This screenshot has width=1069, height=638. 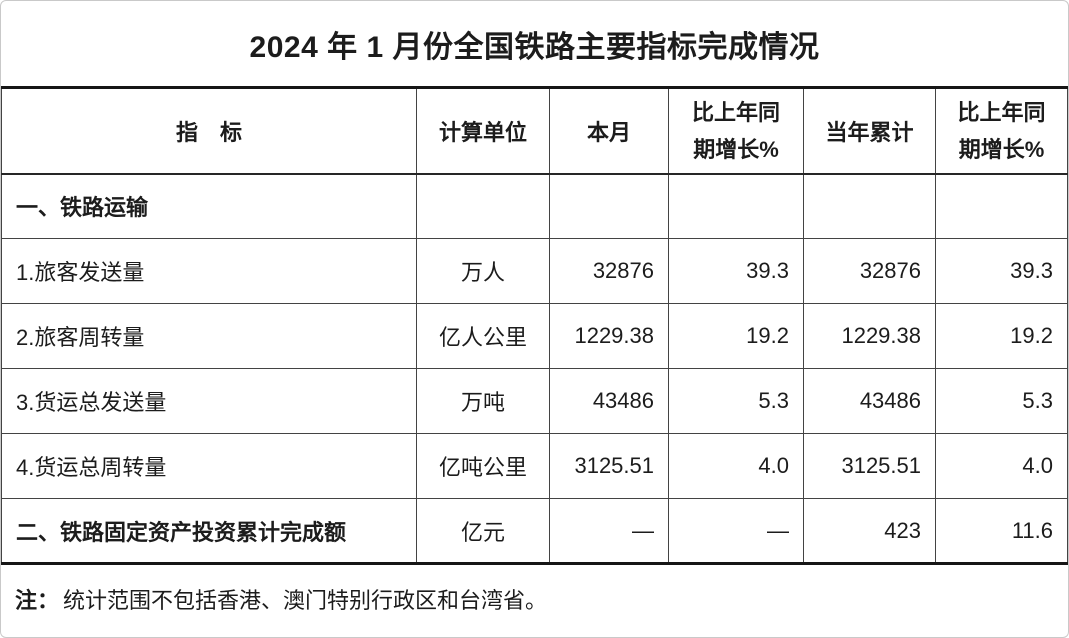 I want to click on title-bar: 2024 年 1 月份全国铁路主要指标完成情况, so click(x=534, y=43).